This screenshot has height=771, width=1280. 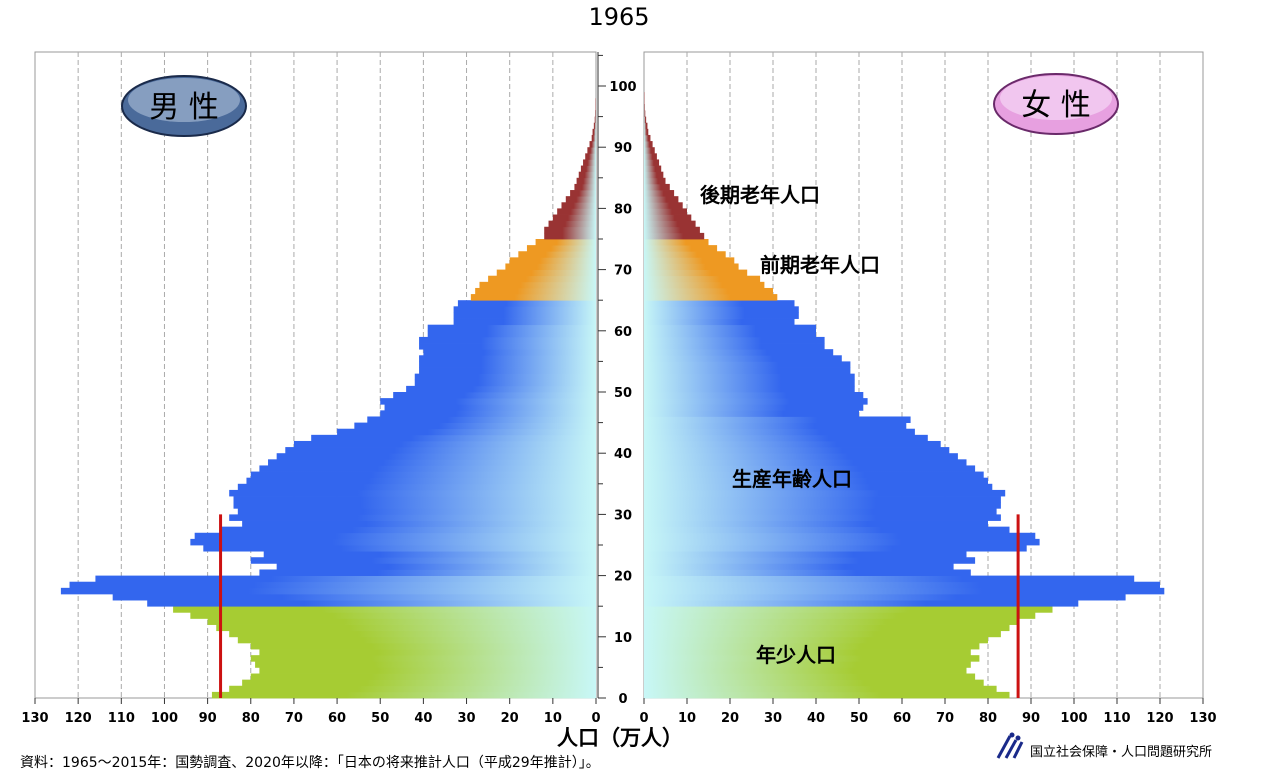 I want to click on x-tick-label-female: 20, so click(x=730, y=718).